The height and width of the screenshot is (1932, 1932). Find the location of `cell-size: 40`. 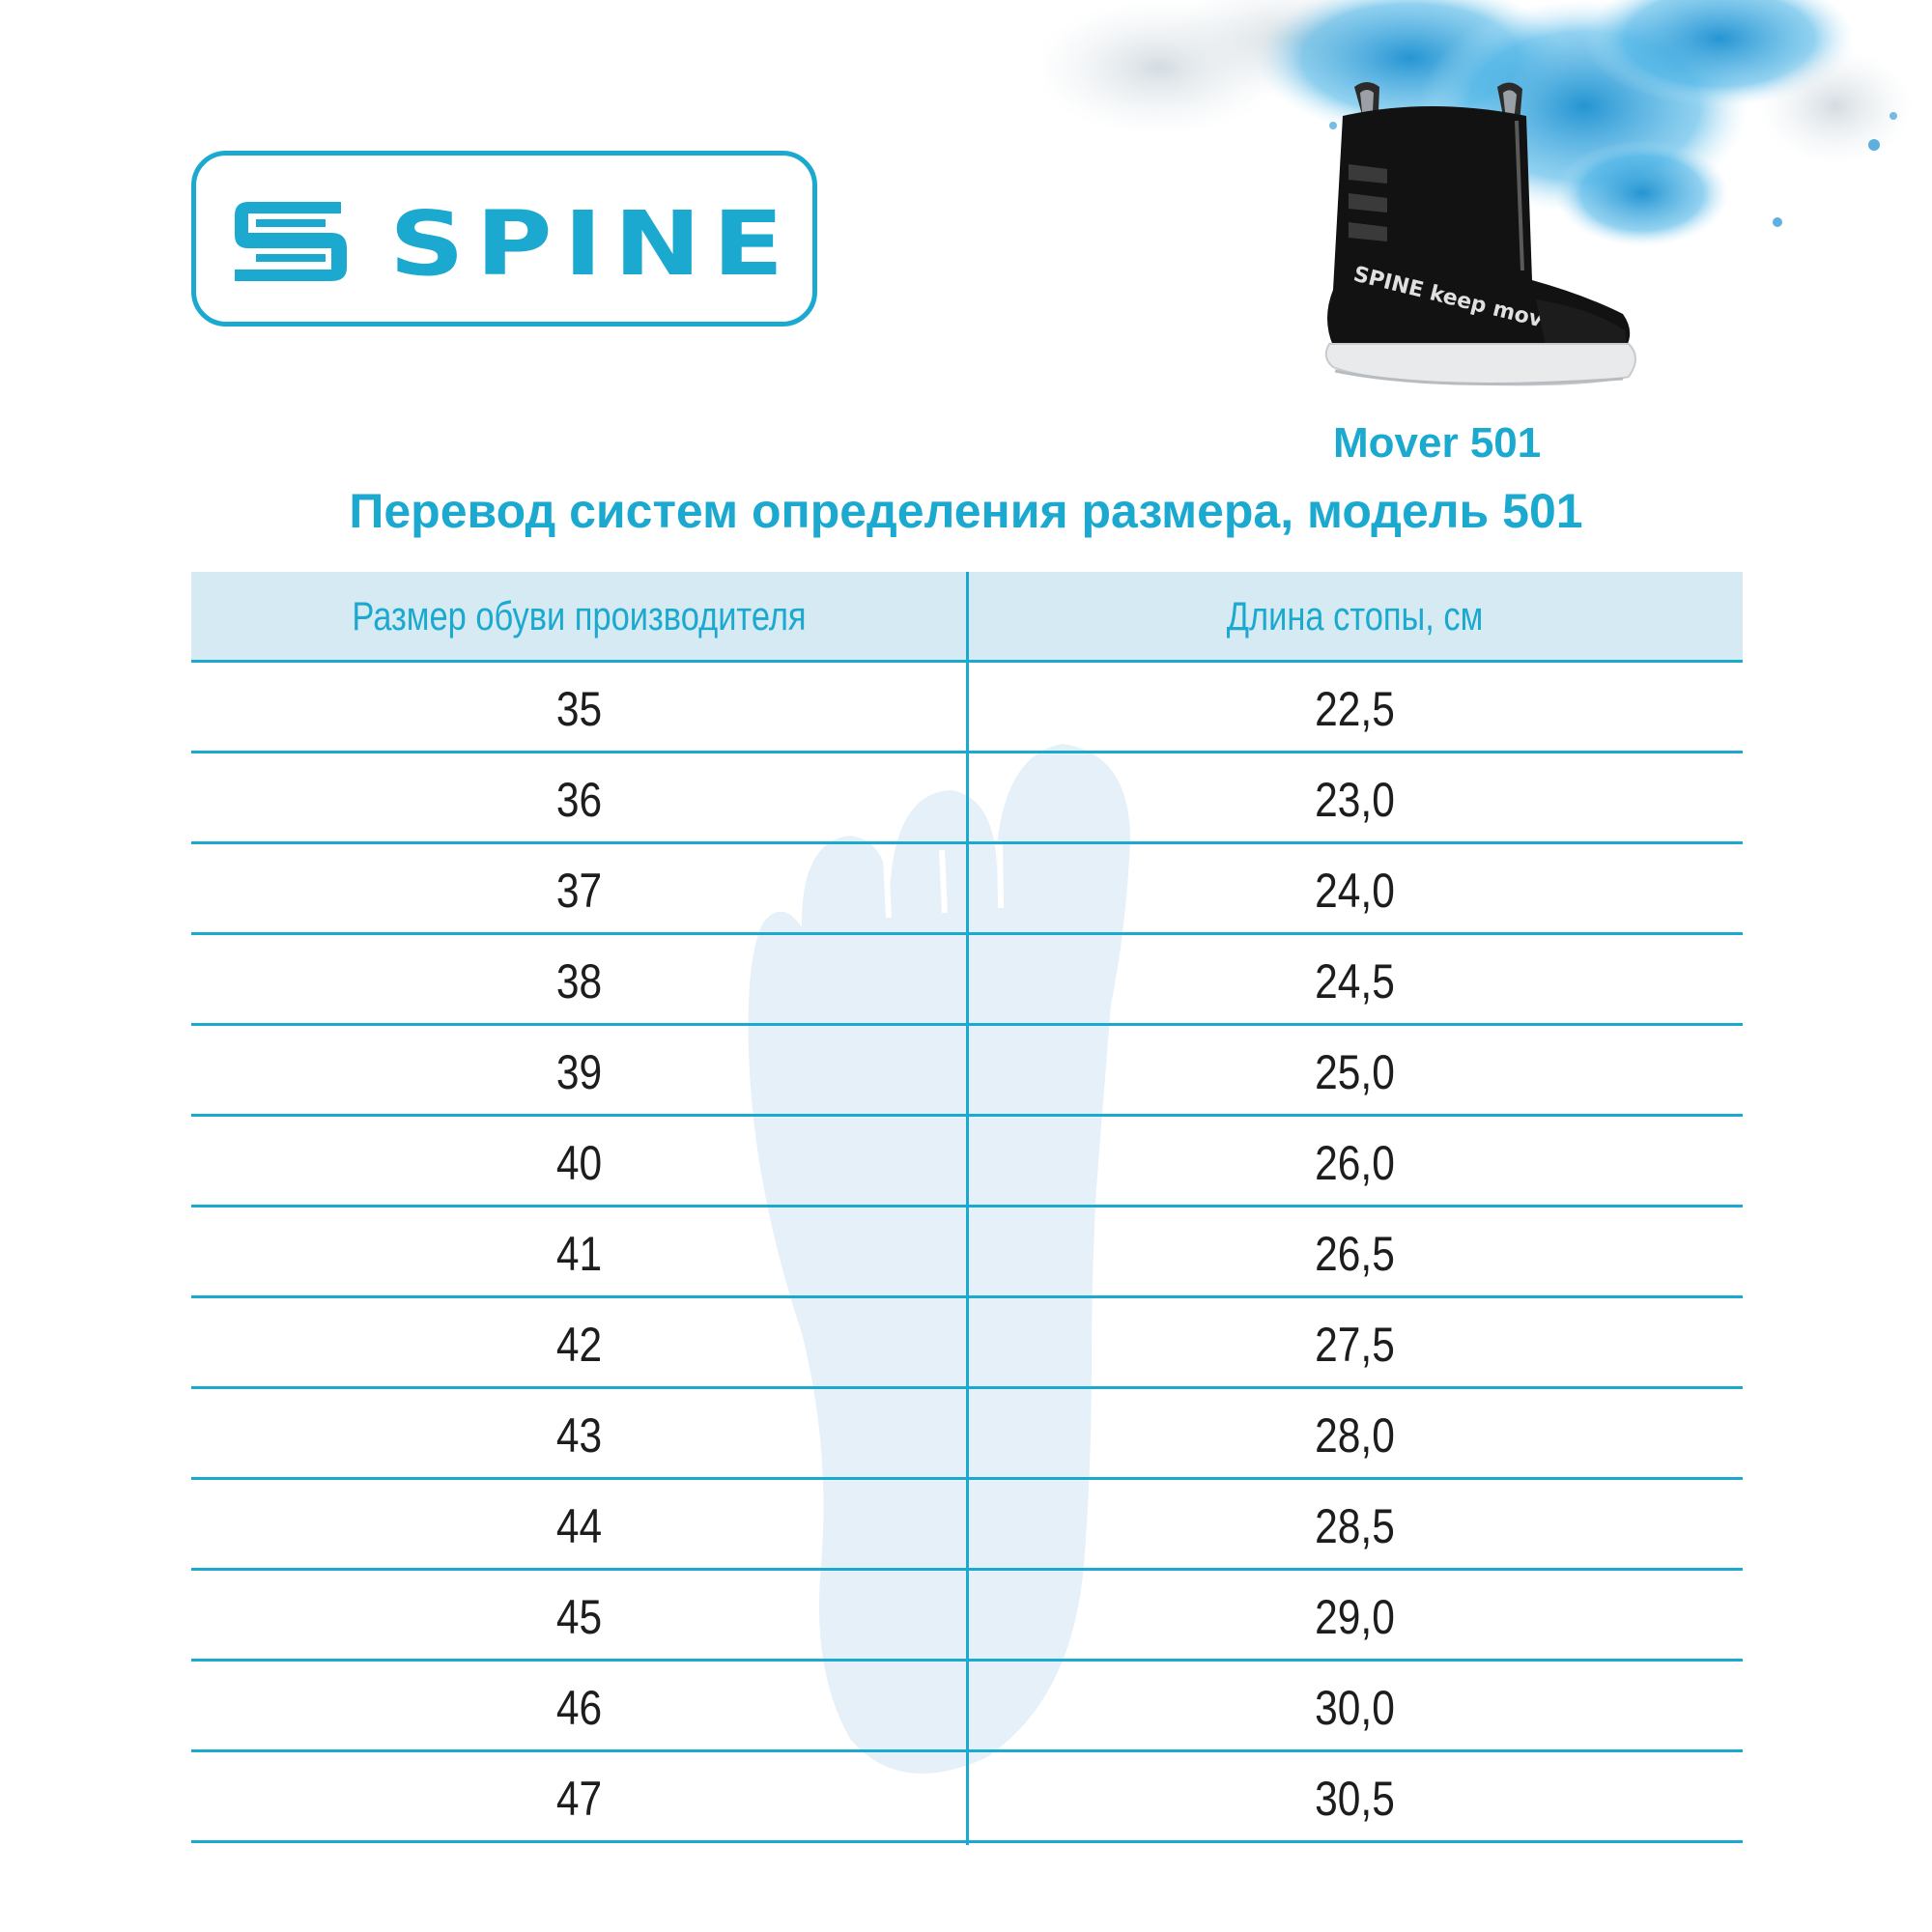

cell-size: 40 is located at coordinates (579, 1163).